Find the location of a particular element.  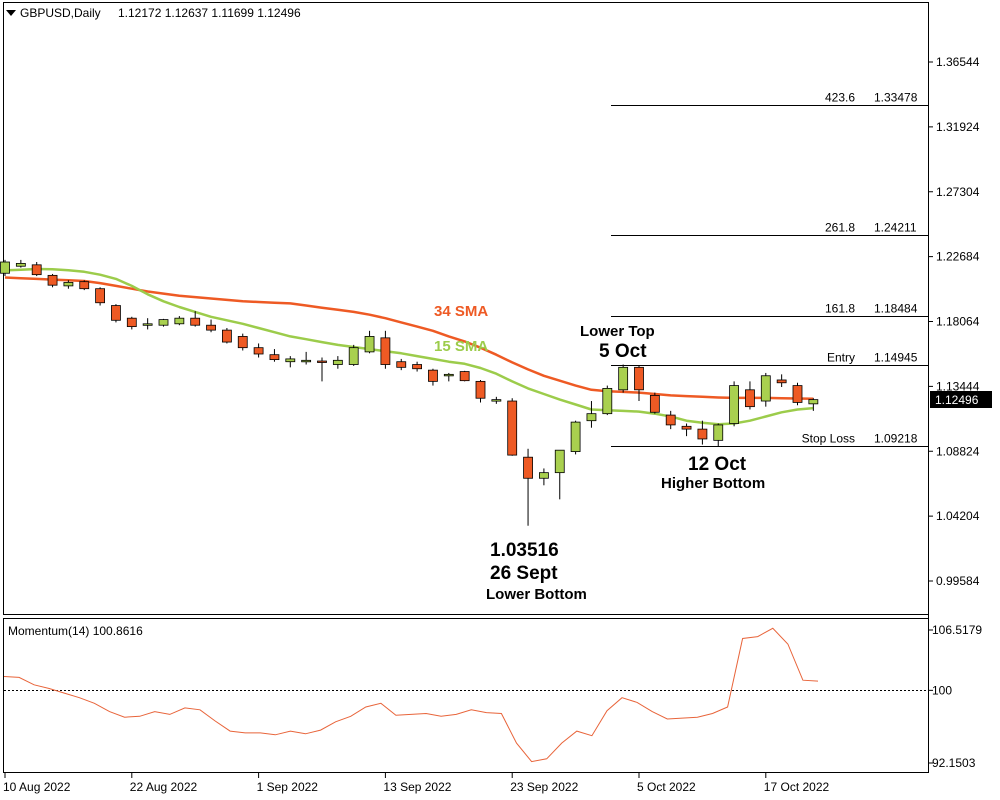

fib-level-ratio: 261.8 is located at coordinates (840, 228).